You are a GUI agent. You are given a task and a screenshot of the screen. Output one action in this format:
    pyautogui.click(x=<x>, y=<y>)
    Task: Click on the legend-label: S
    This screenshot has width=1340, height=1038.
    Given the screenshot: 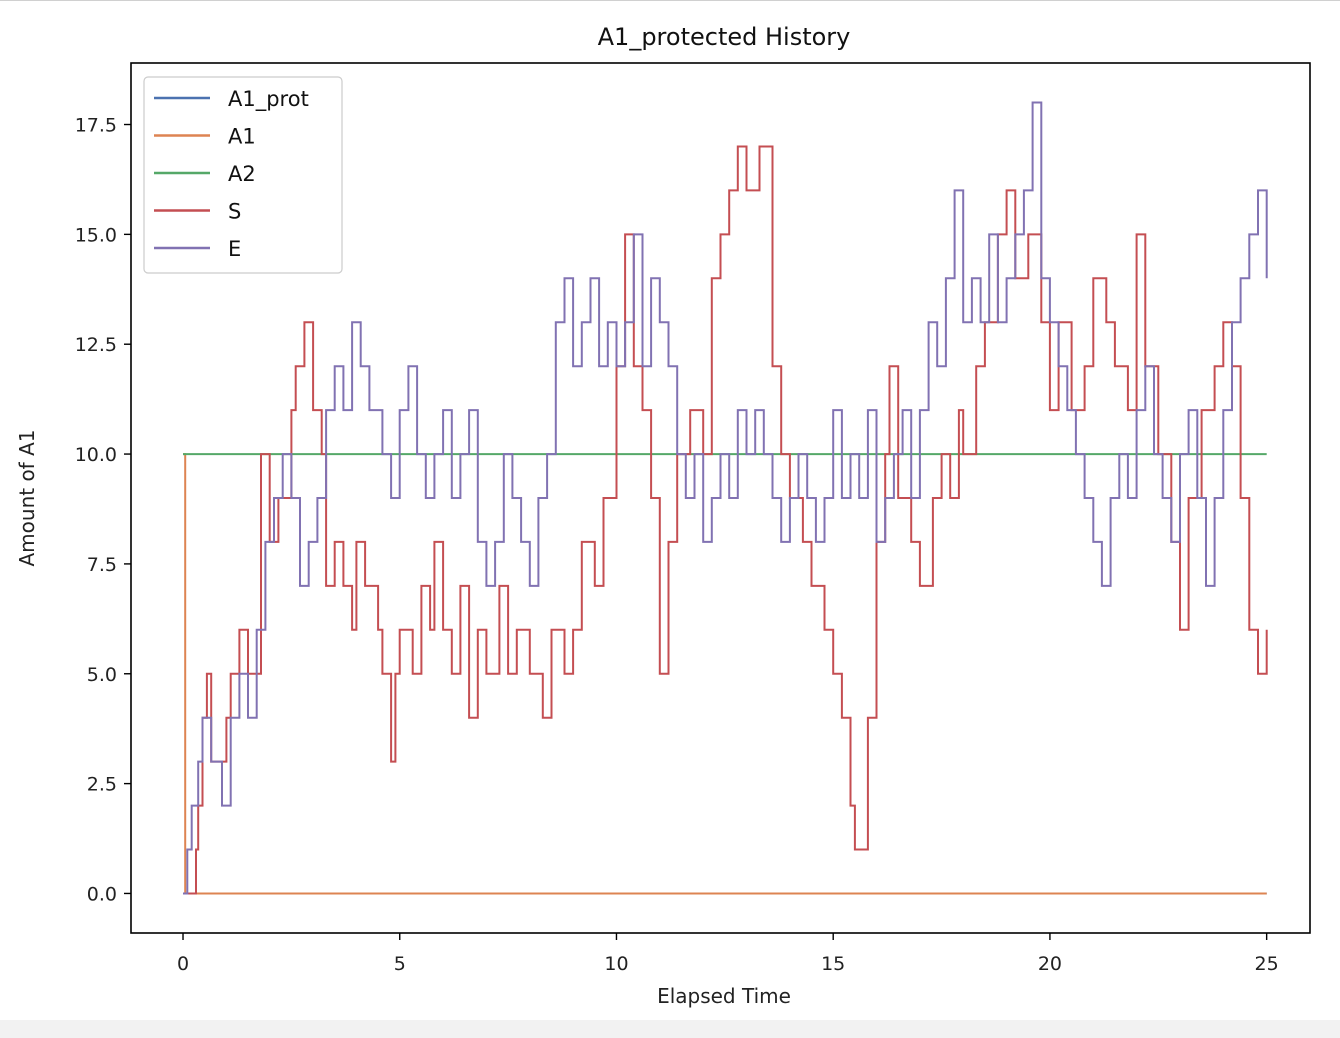 What is the action you would take?
    pyautogui.click(x=234, y=212)
    